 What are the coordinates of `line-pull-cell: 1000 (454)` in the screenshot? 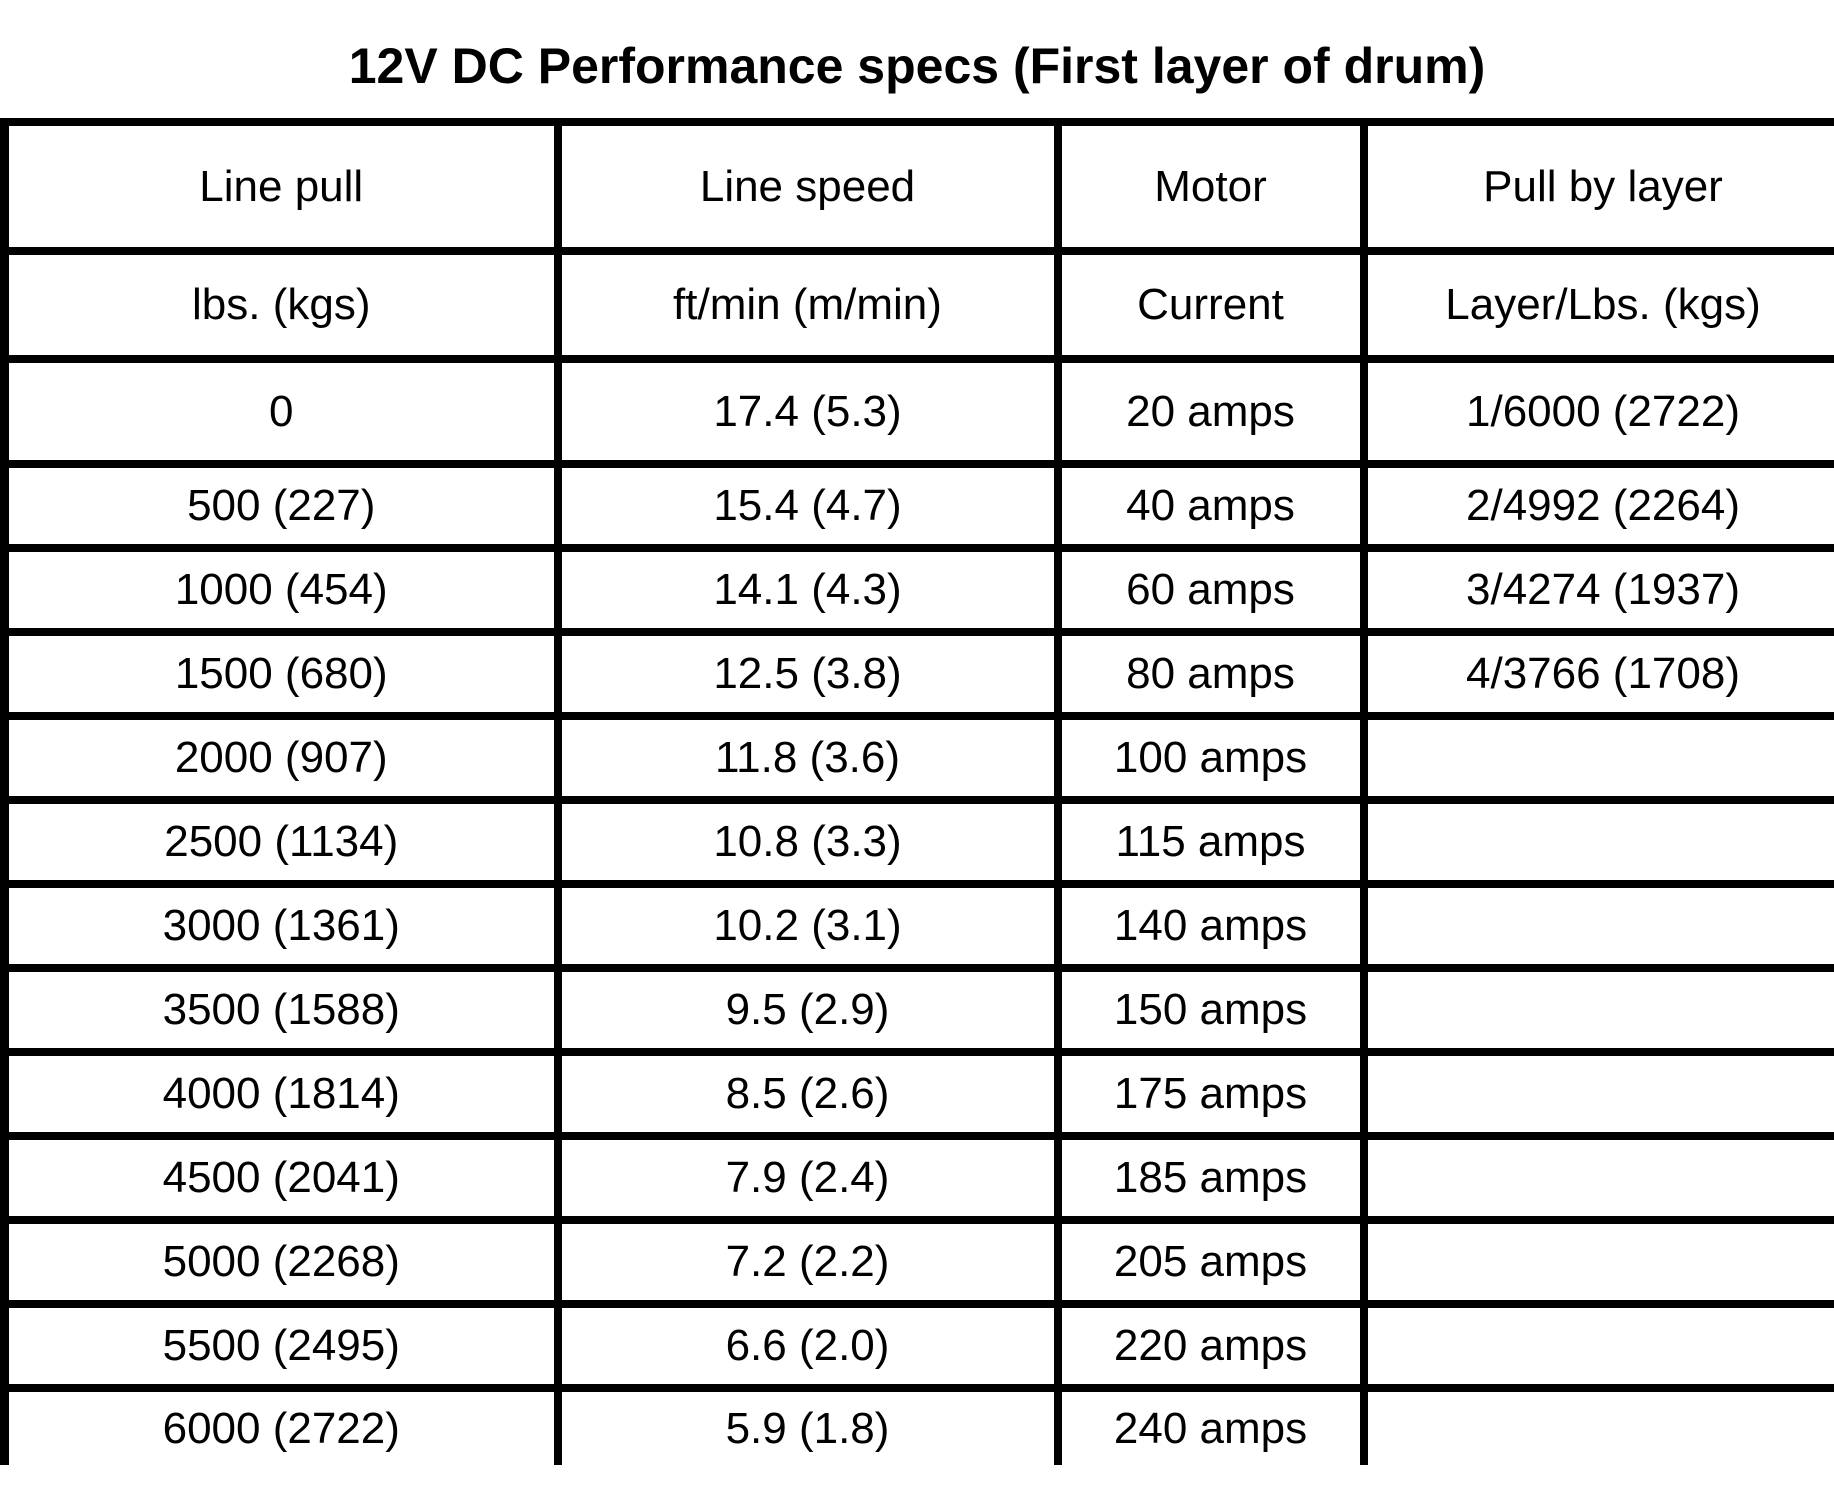 It's located at (281, 590).